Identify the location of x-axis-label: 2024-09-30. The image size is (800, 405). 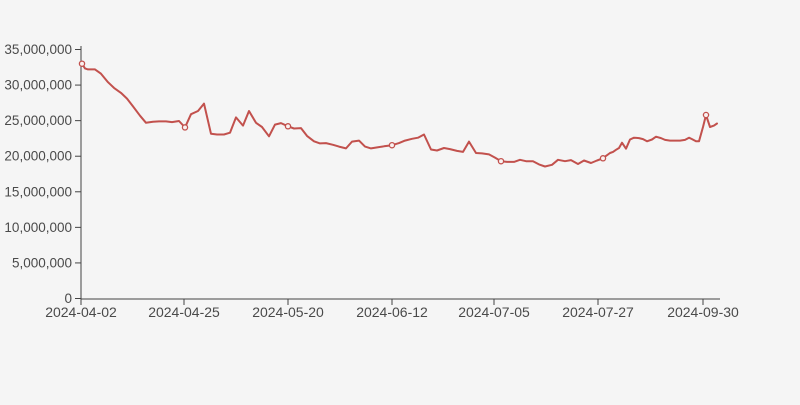
(703, 312).